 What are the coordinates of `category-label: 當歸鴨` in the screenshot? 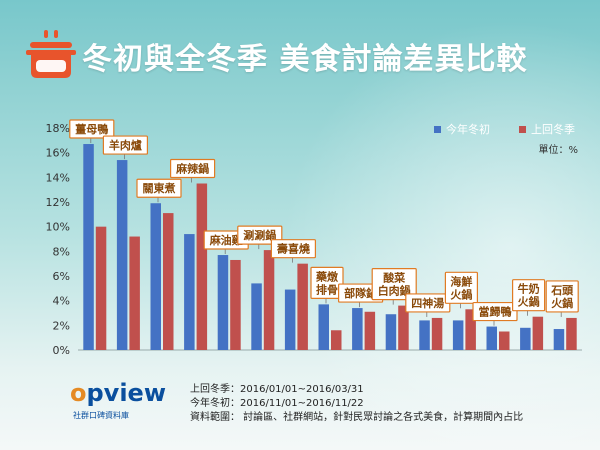 It's located at (495, 312).